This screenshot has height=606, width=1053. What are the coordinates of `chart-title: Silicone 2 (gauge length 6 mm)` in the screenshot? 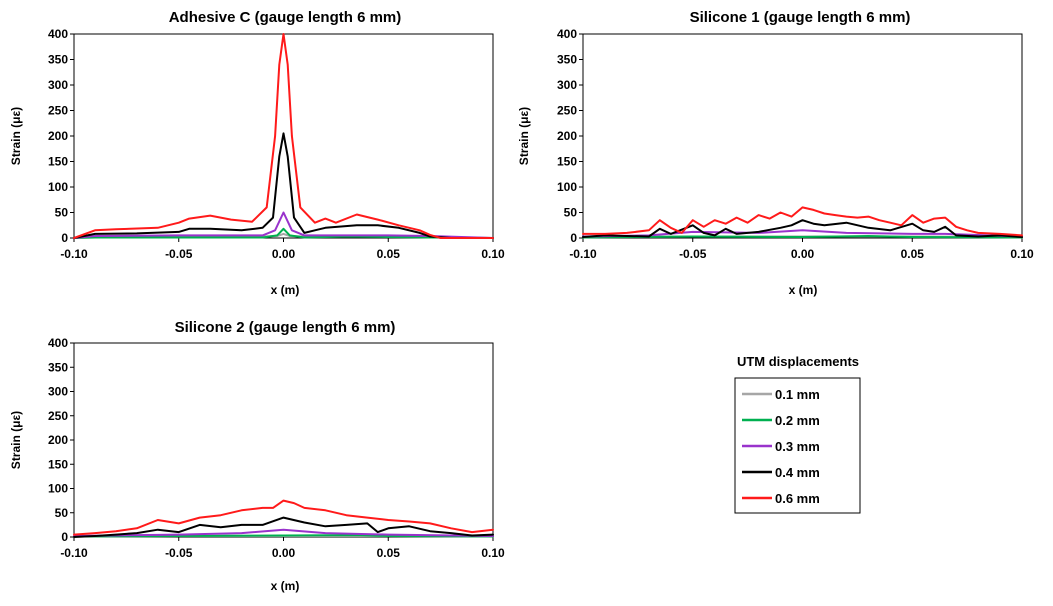 It's located at (285, 327).